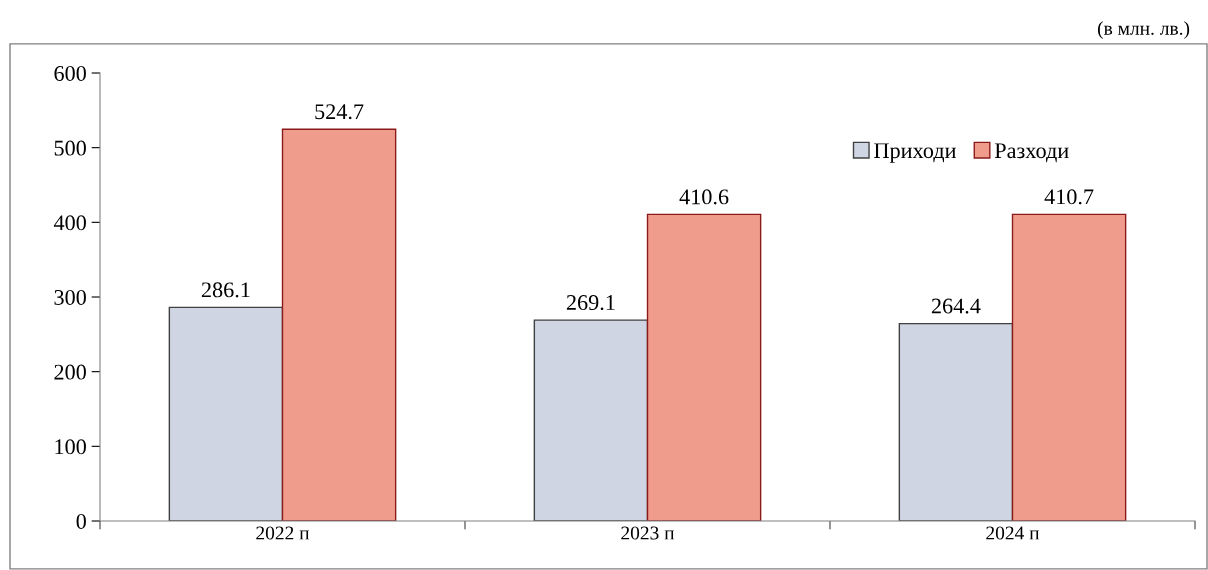 The image size is (1208, 570). What do you see at coordinates (81, 521) in the screenshot?
I see `y-tick-label: 0` at bounding box center [81, 521].